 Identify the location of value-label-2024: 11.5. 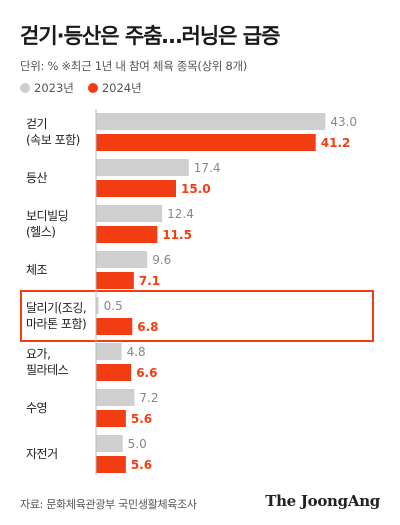
(177, 235).